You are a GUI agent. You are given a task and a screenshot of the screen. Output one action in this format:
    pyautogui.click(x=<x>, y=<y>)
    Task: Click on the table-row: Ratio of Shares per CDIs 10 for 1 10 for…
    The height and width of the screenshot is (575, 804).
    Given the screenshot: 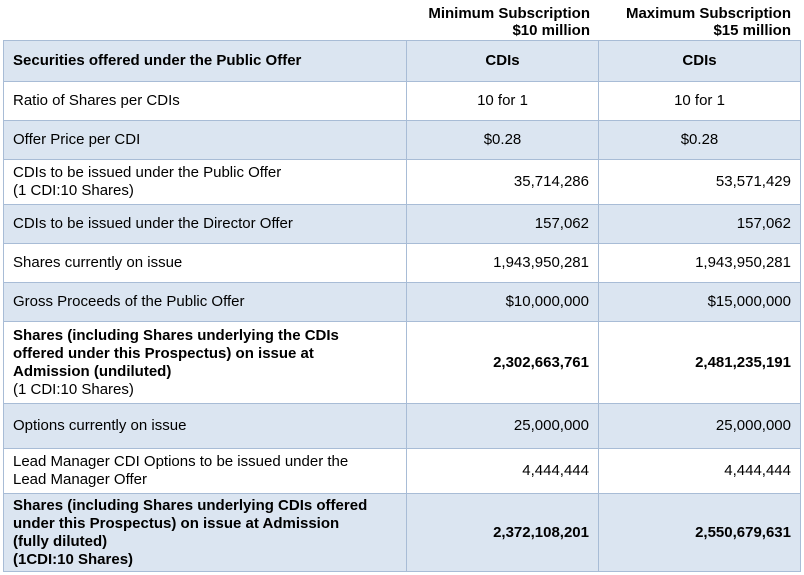 What is the action you would take?
    pyautogui.click(x=402, y=101)
    